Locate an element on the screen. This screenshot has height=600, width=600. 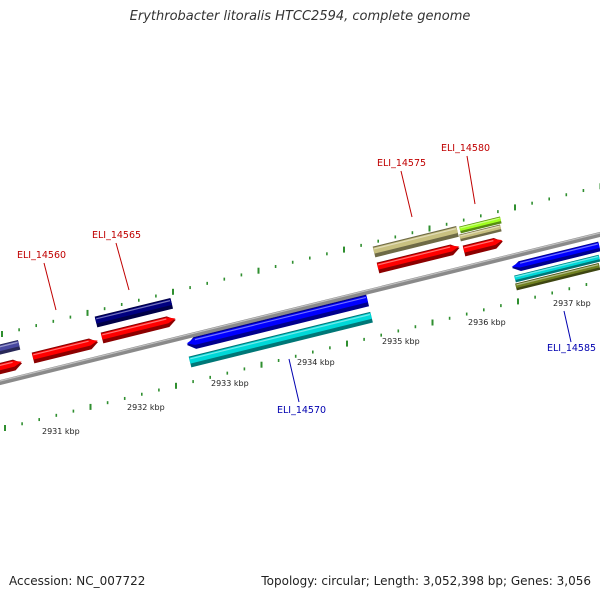
scale-label-2936: 2936 kbp is located at coordinates (487, 322).